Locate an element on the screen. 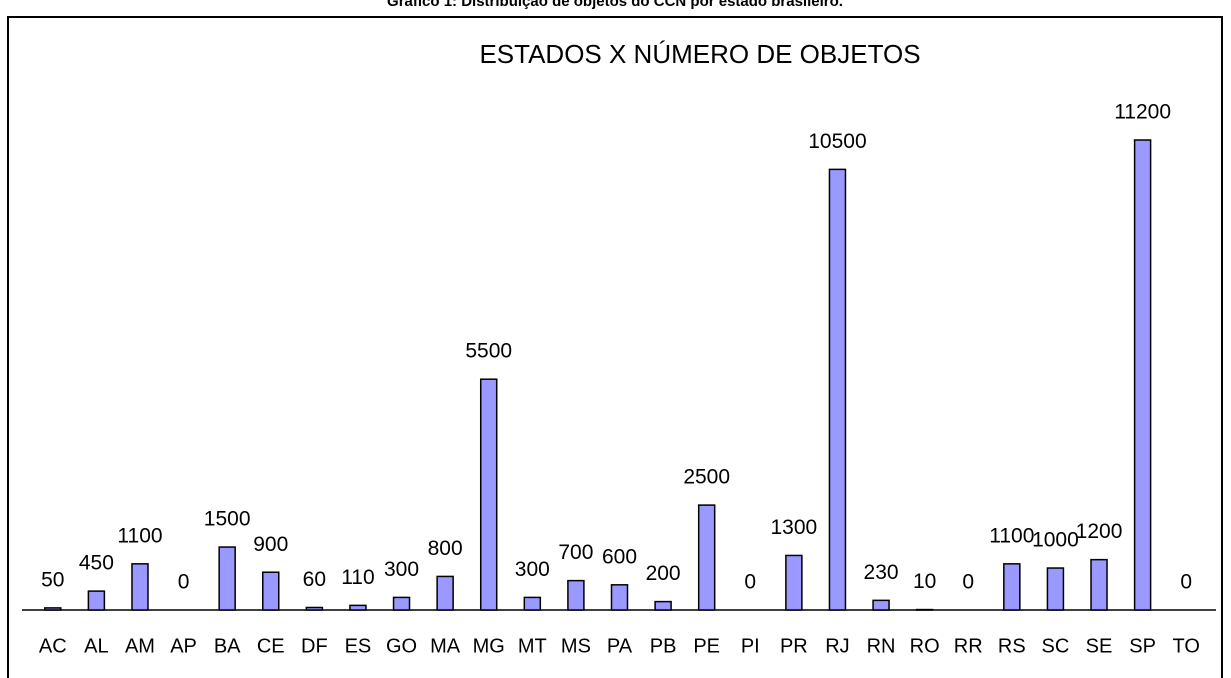  data-label: 2500 is located at coordinates (706, 477).